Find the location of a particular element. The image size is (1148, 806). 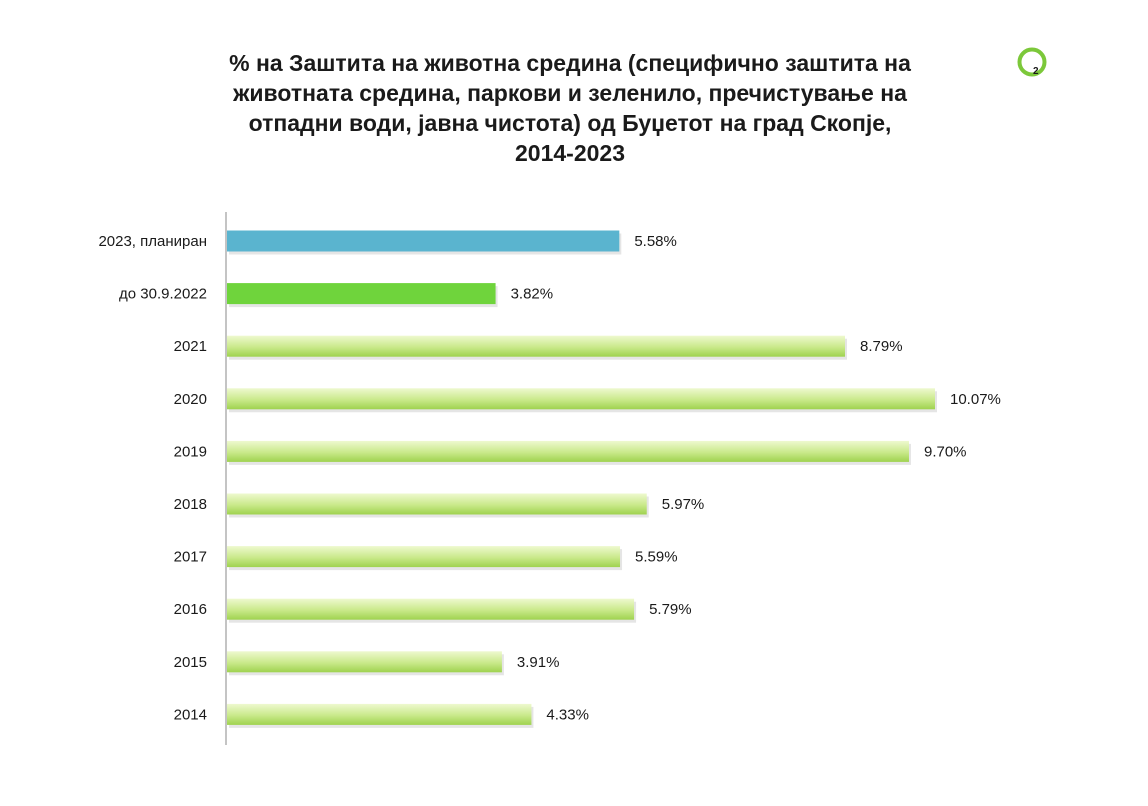

value-label: 4.33% is located at coordinates (567, 714).